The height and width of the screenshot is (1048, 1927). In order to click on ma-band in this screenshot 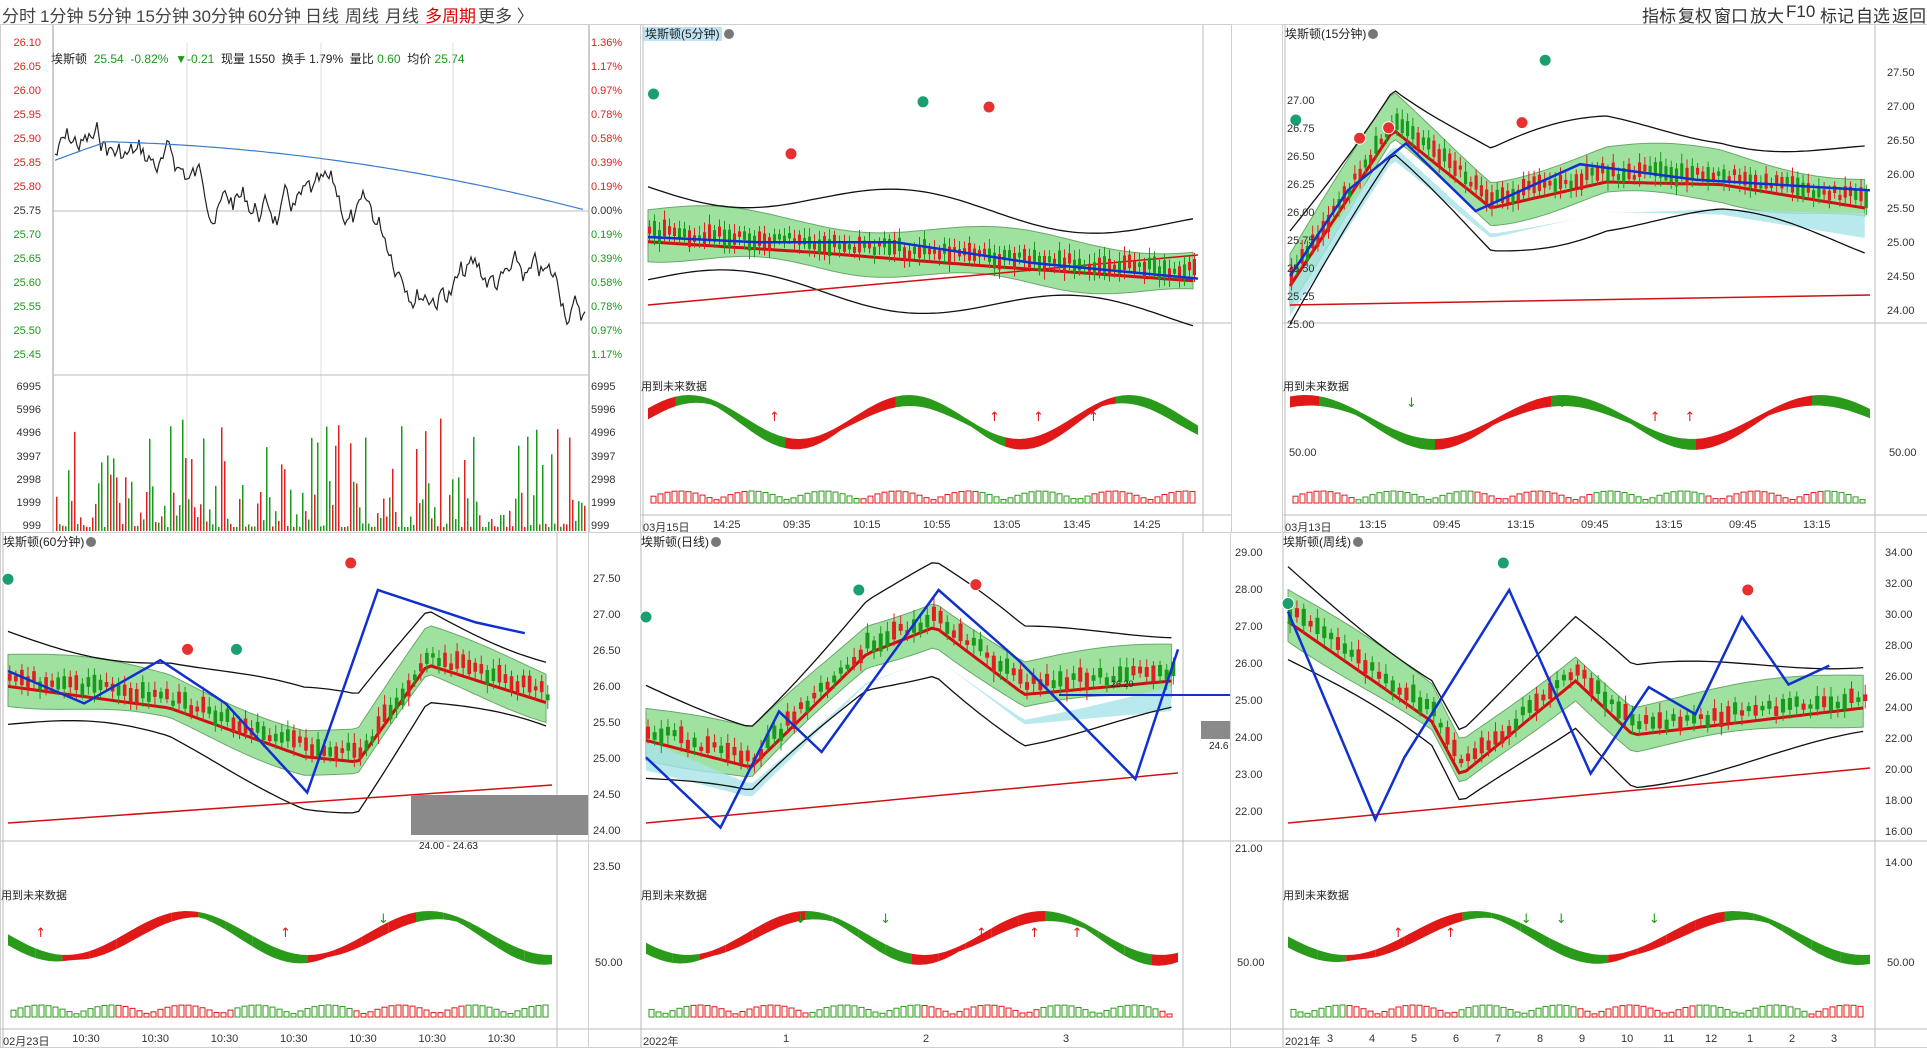, I will do `click(1575, 685)`.